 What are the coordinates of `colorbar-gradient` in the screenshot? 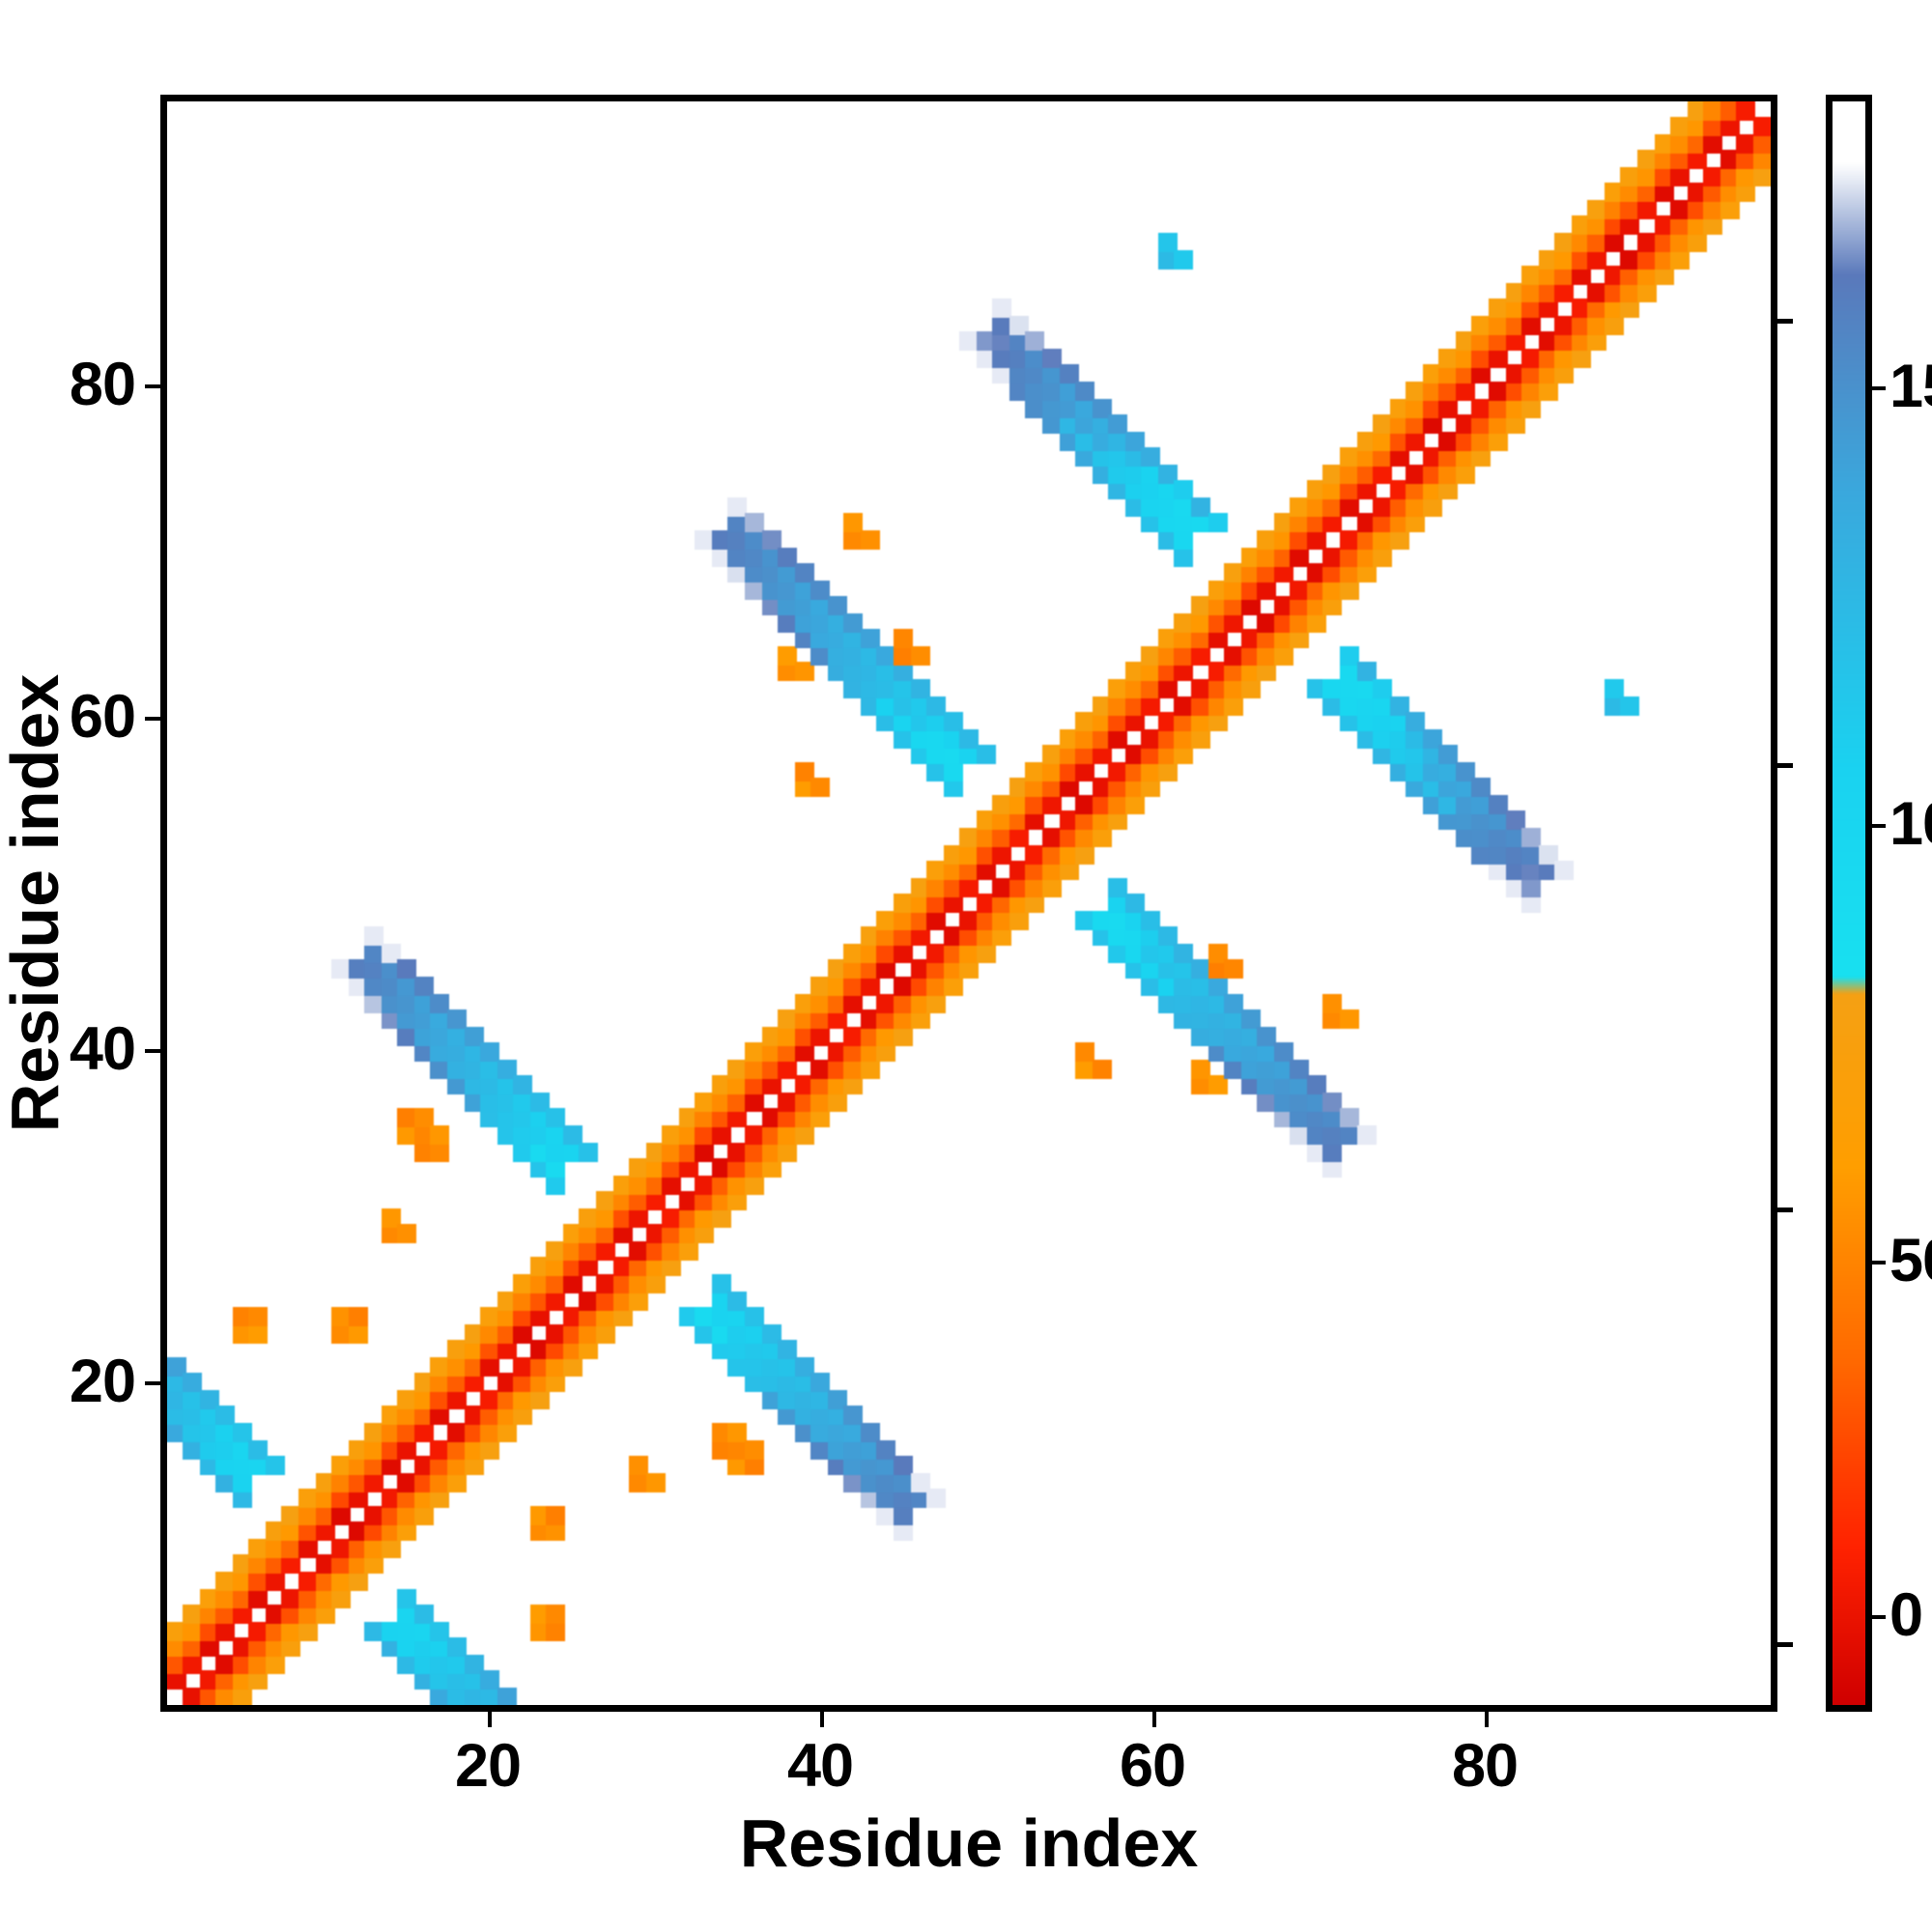 It's located at (1849, 903).